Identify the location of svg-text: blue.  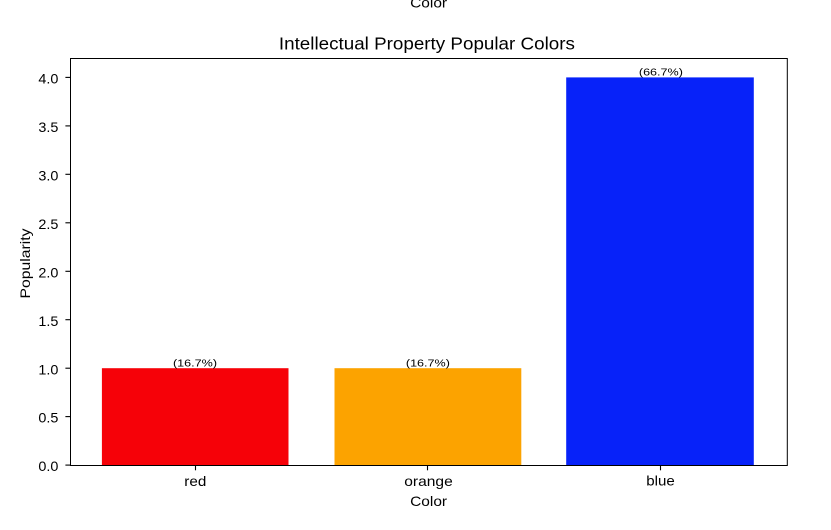
(660, 481).